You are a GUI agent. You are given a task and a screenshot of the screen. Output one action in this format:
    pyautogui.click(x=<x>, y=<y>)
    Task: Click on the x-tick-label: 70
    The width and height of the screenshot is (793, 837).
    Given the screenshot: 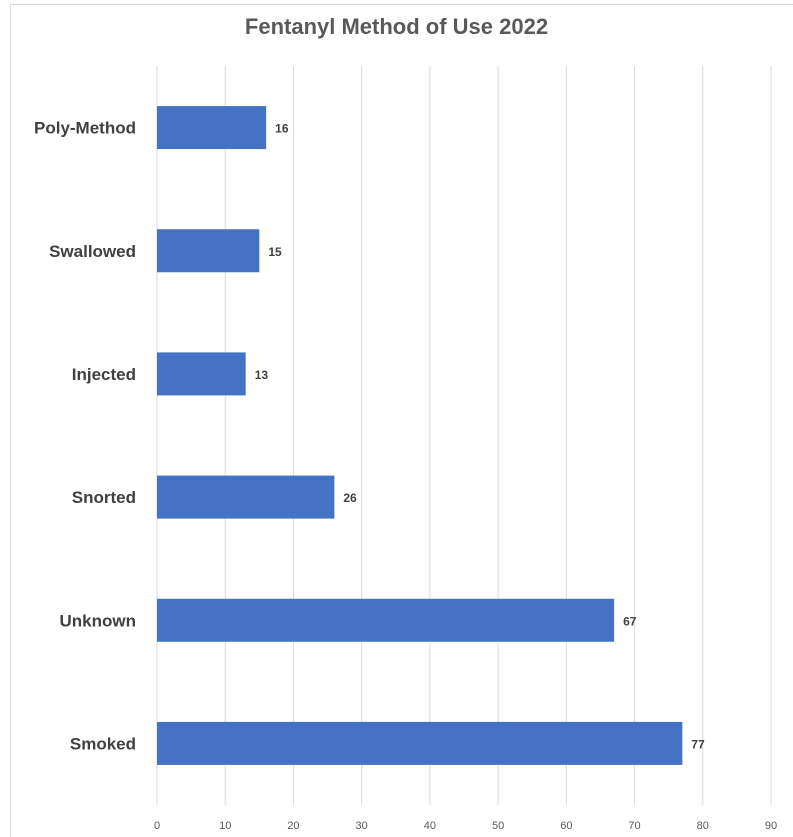 What is the action you would take?
    pyautogui.click(x=634, y=826)
    